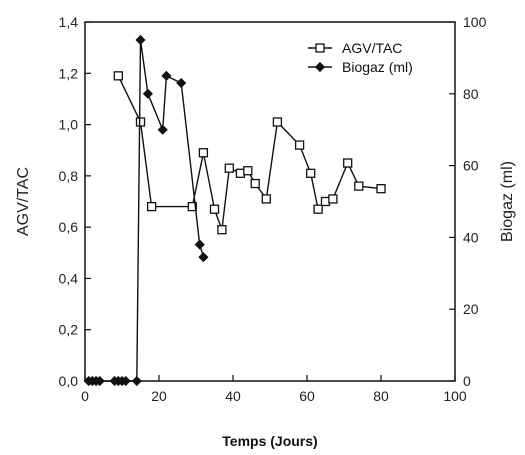 The width and height of the screenshot is (525, 455). I want to click on x-tick-label: 100, so click(455, 396).